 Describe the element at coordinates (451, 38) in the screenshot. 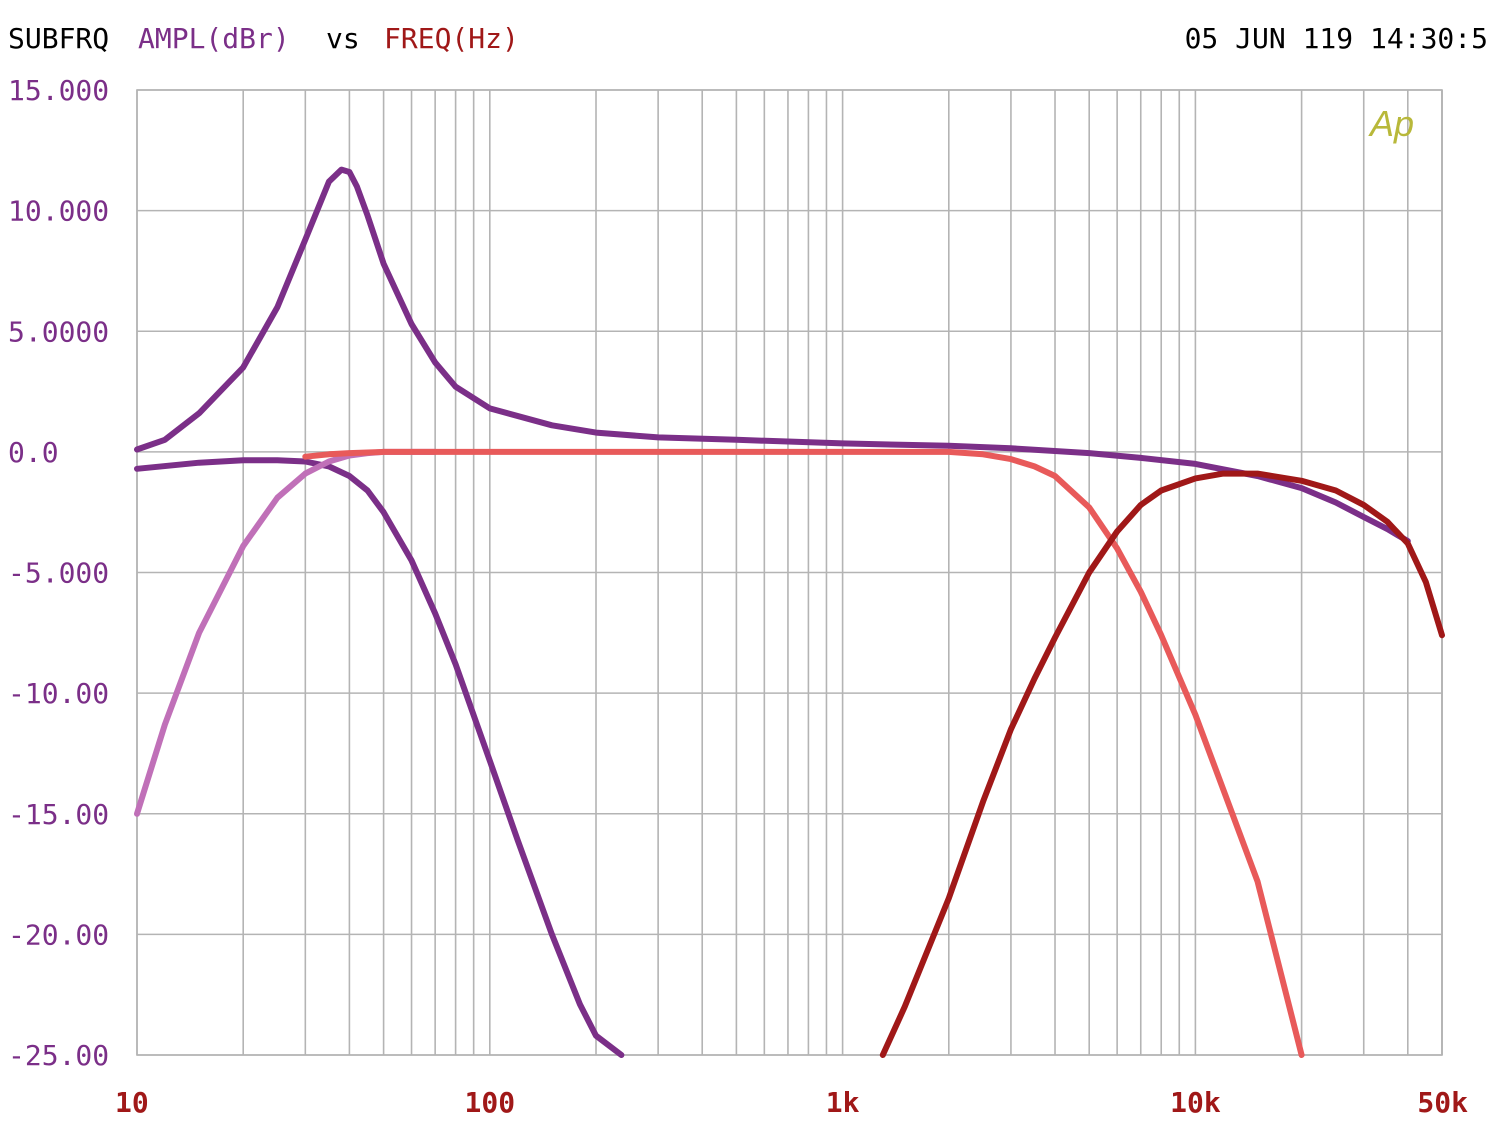

I see `x-quantity-label: FREQ(Hz)` at that location.